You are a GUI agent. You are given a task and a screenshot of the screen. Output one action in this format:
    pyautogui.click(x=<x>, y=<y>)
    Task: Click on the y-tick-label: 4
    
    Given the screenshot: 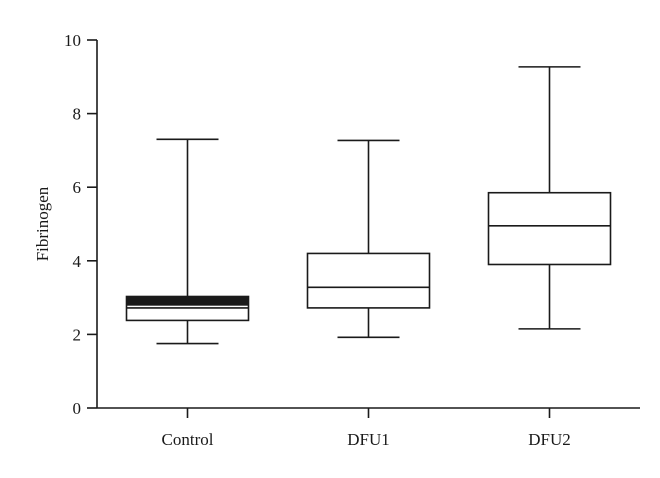 What is the action you would take?
    pyautogui.click(x=77, y=261)
    